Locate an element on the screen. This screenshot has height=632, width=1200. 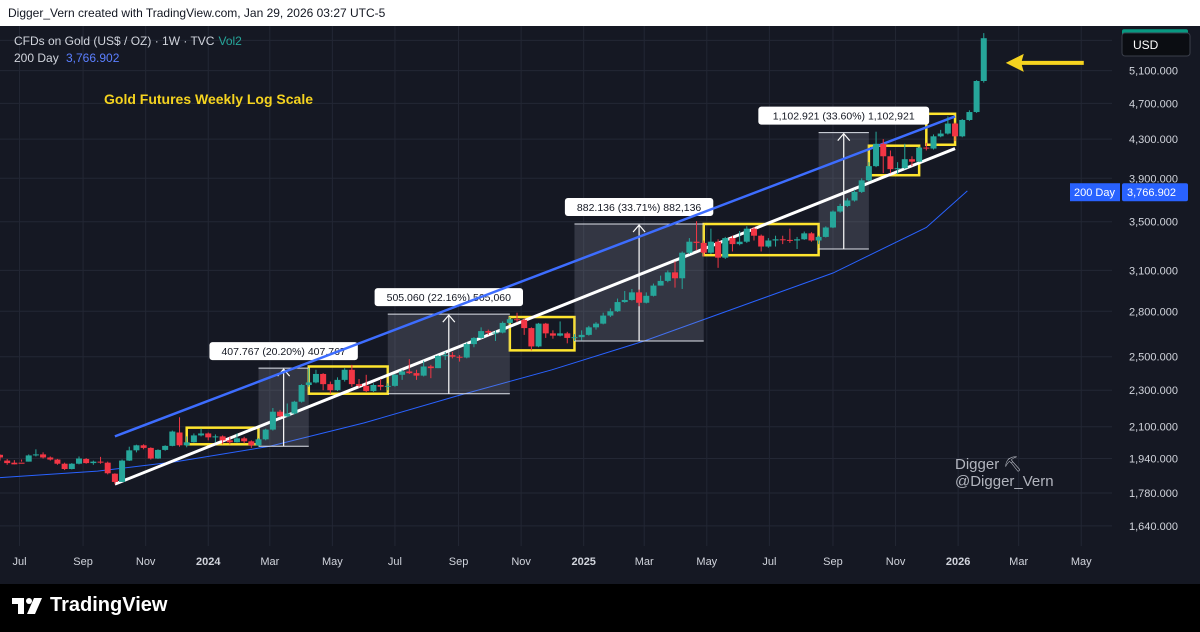
currency-button: USD is located at coordinates (1156, 44).